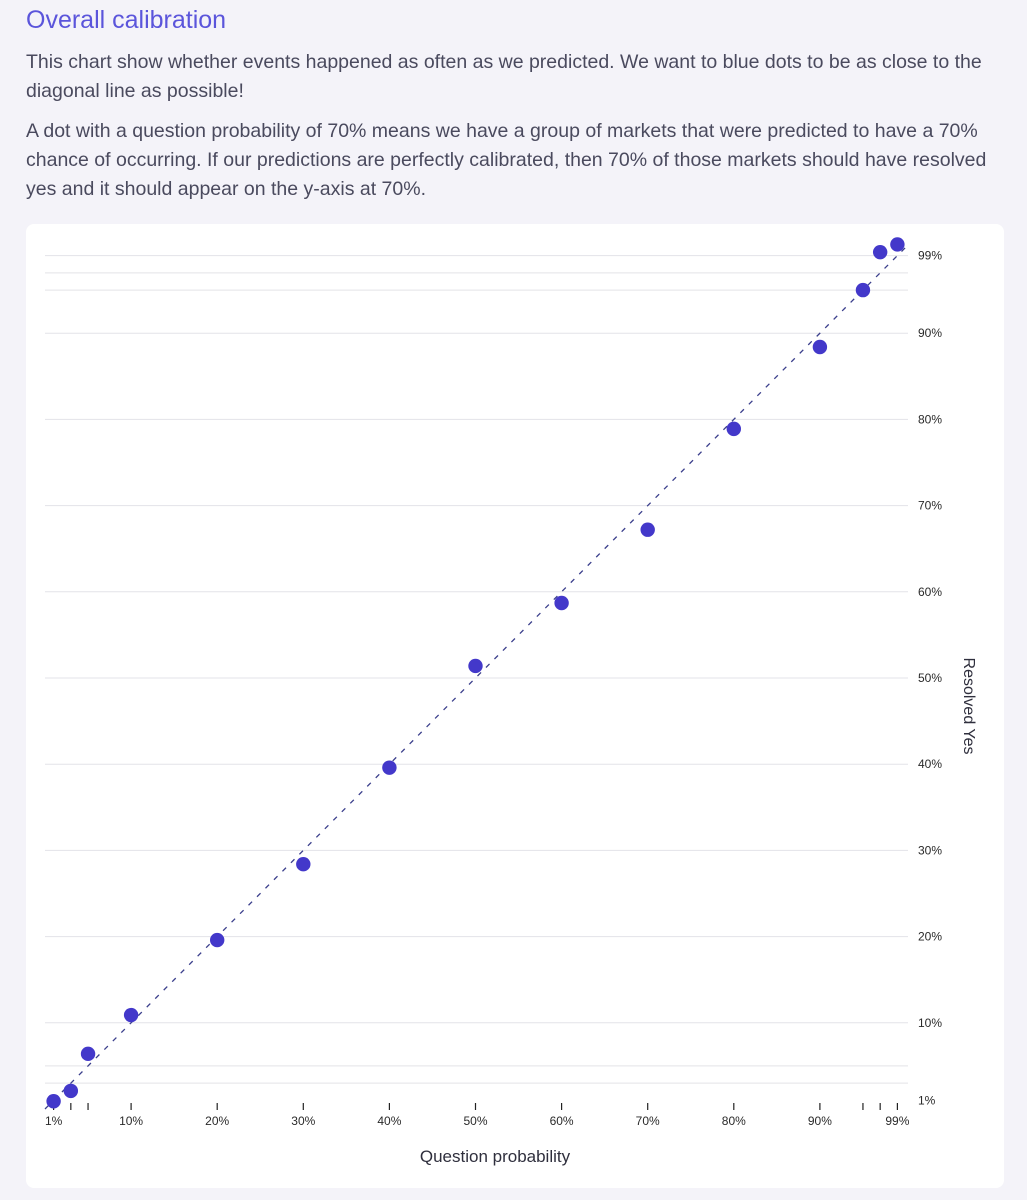 The width and height of the screenshot is (1027, 1200). What do you see at coordinates (930, 256) in the screenshot?
I see `y-tick-label: 99%` at bounding box center [930, 256].